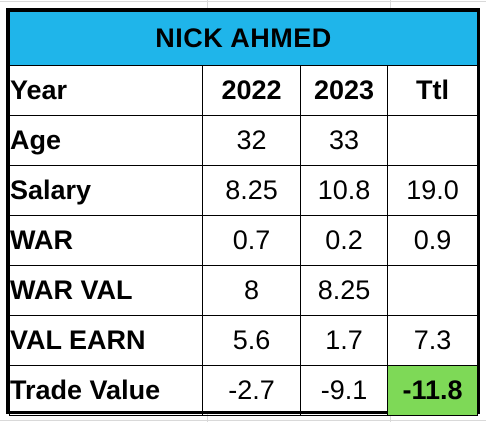 This screenshot has width=486, height=422. I want to click on row-label: WAR VAL, so click(106, 290).